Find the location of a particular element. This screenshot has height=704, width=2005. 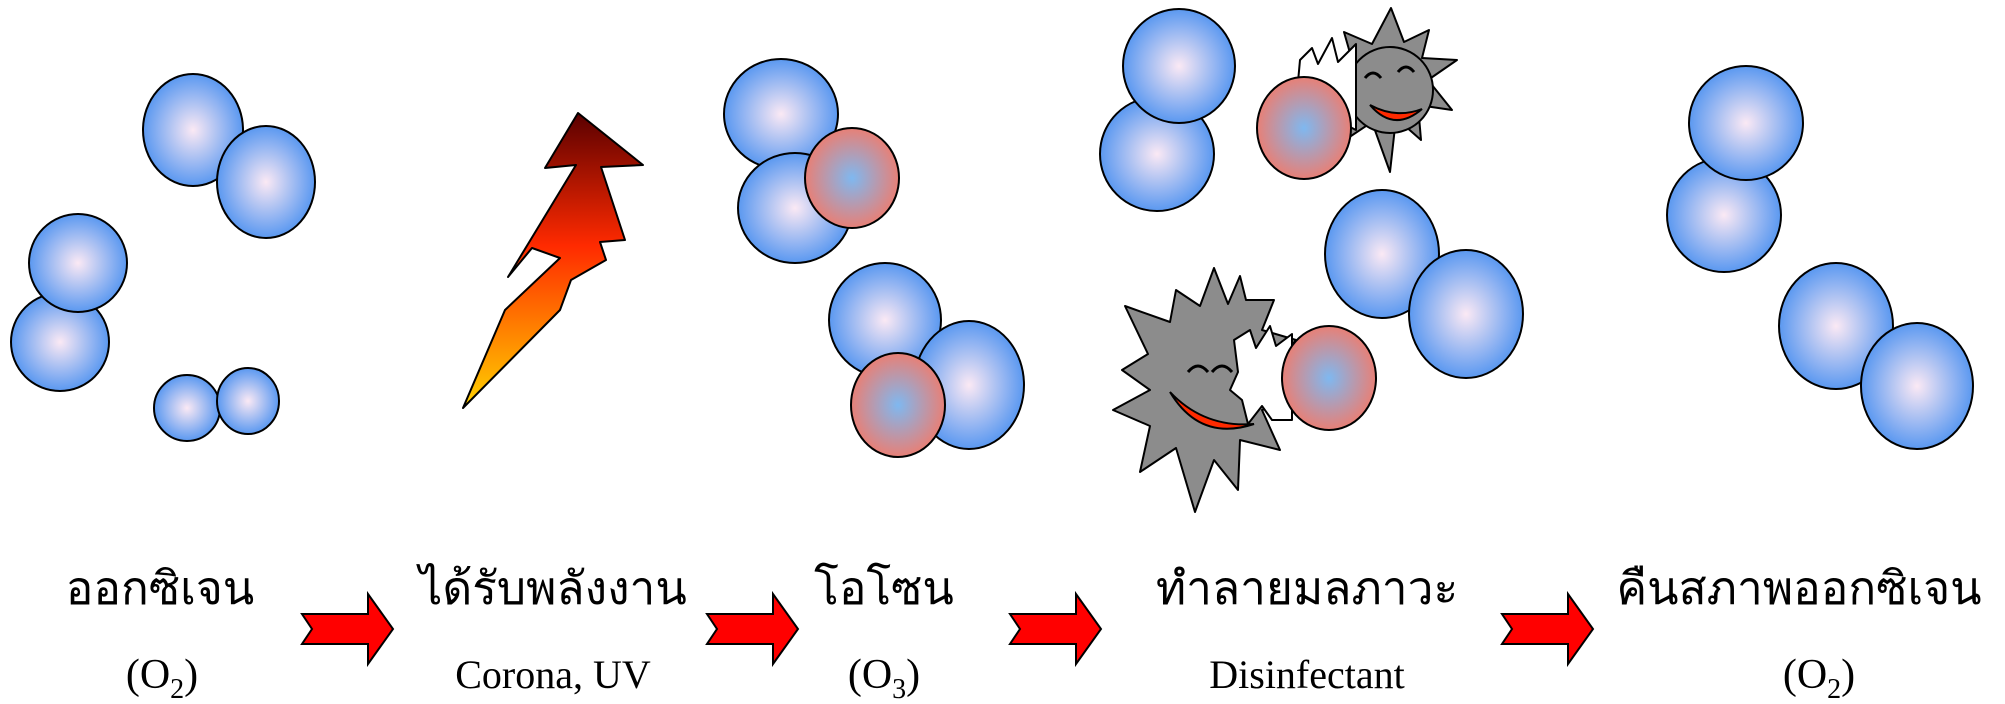

stage-title: คืนสภาพออกซิเจน is located at coordinates (1798, 588).